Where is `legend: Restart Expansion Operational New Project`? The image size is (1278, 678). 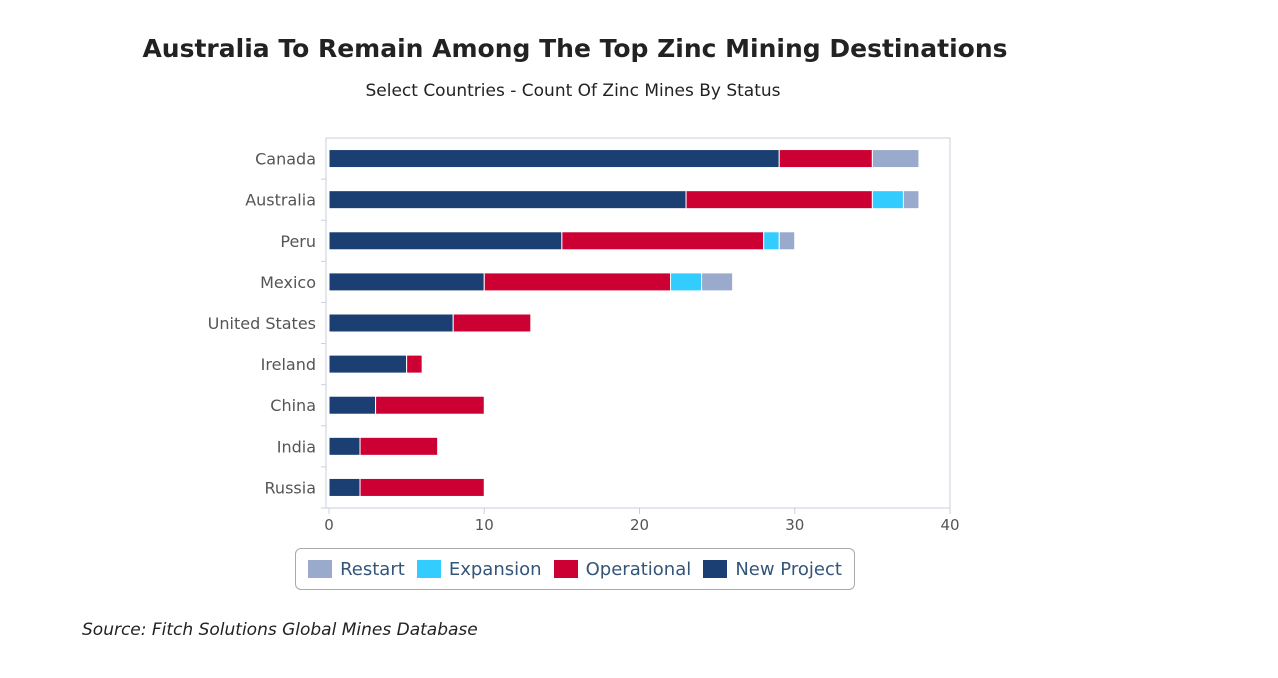
legend: Restart Expansion Operational New Project is located at coordinates (575, 569).